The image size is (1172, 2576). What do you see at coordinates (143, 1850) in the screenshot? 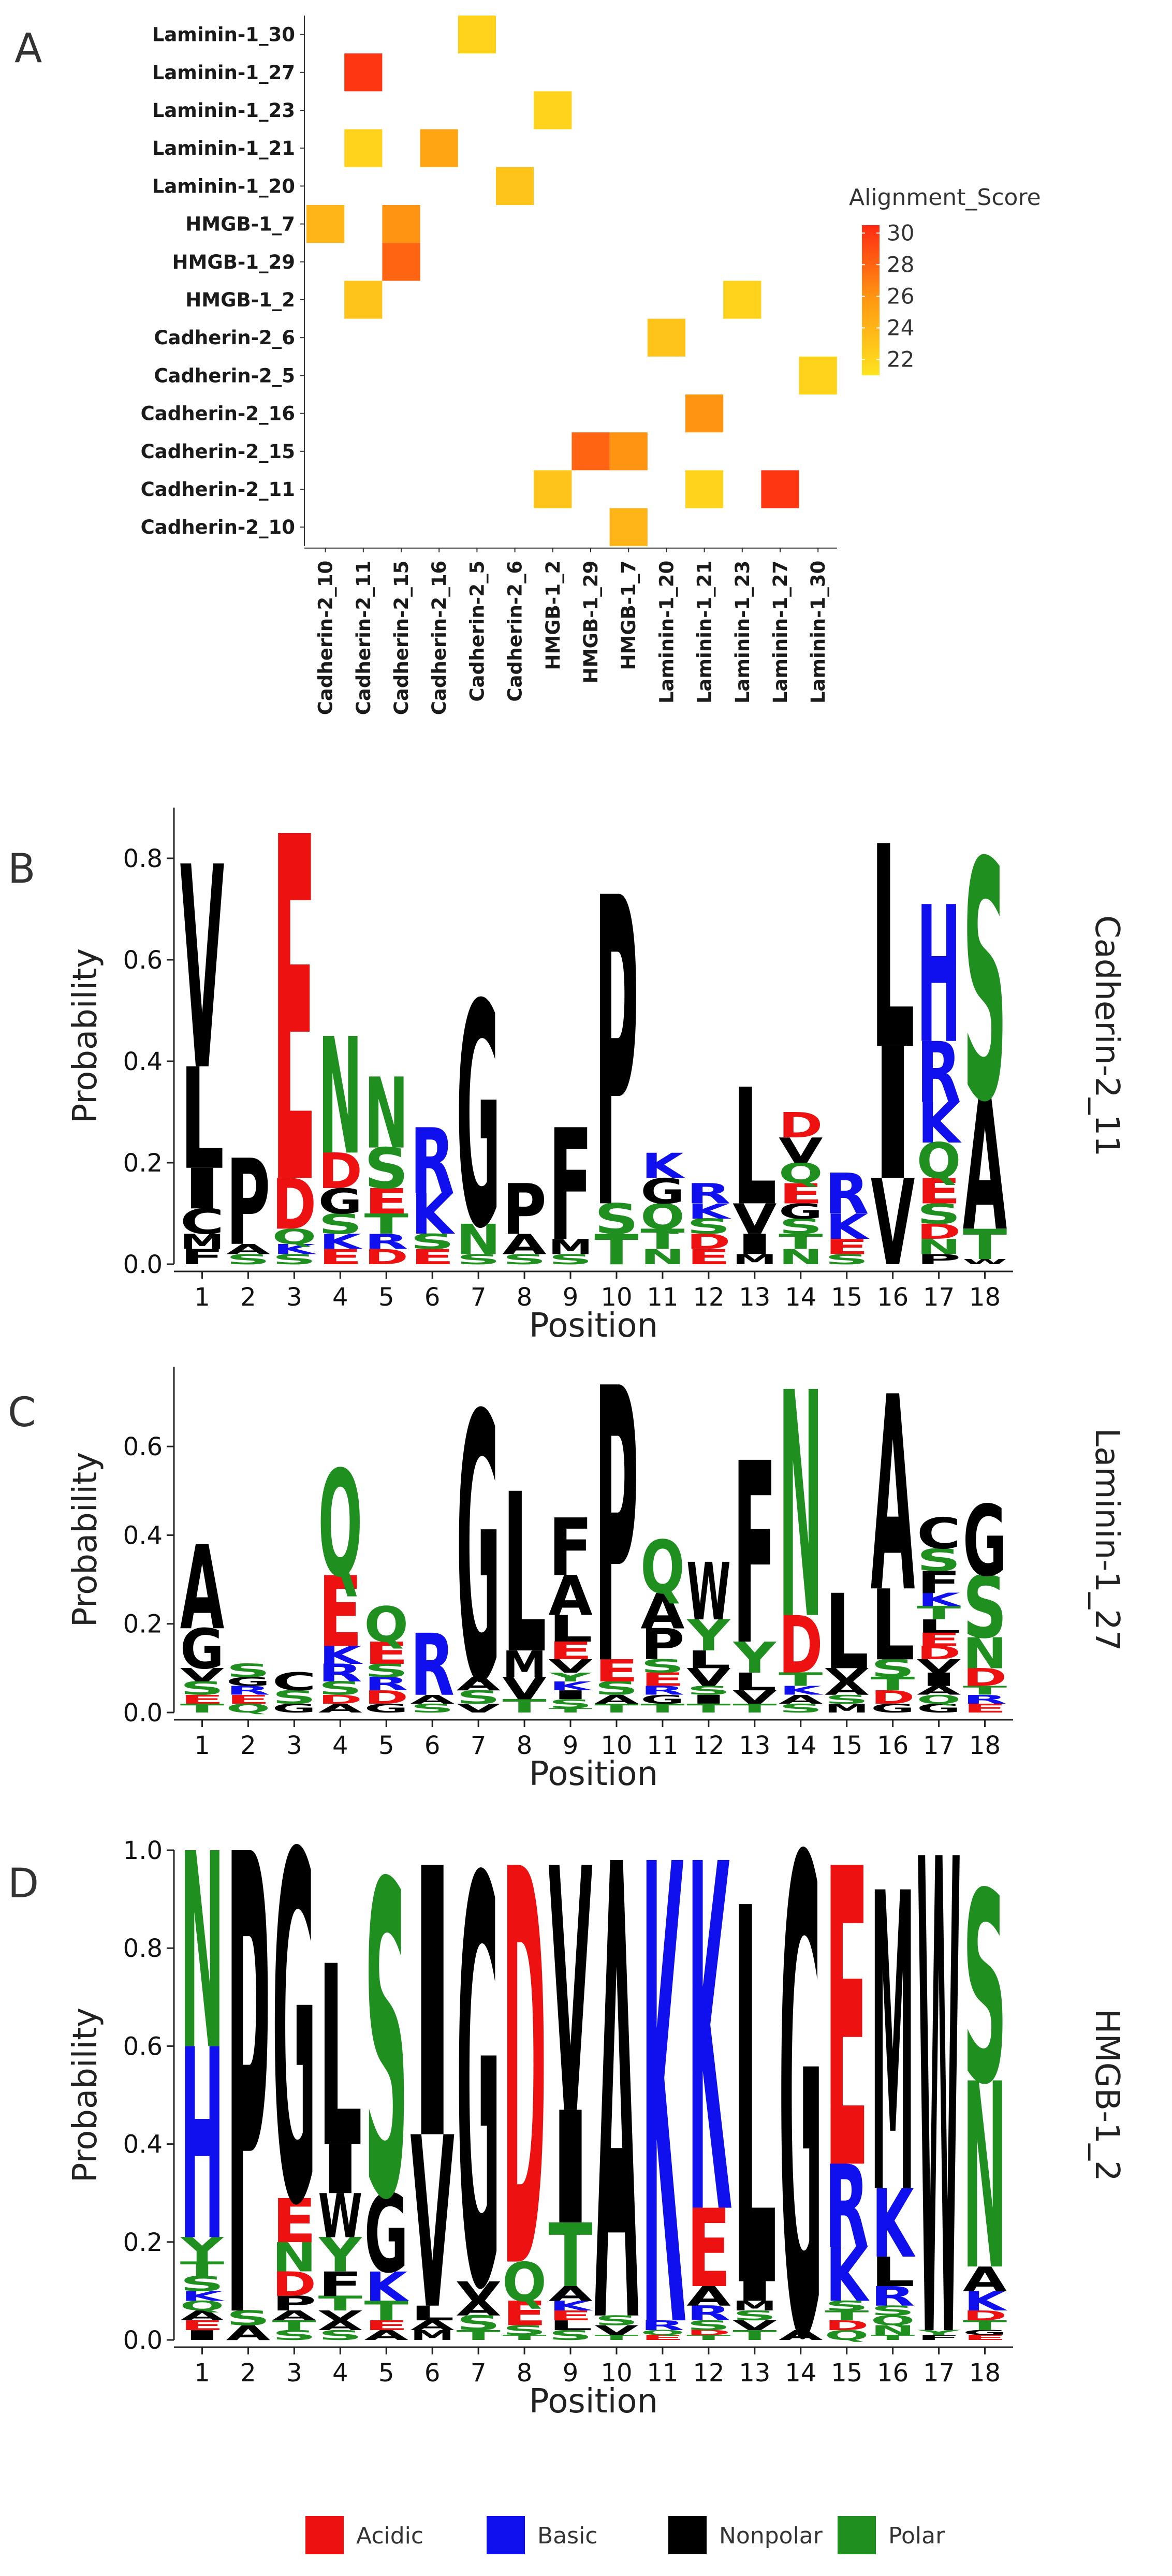
I see `logo-y-tick-label: 1.0` at bounding box center [143, 1850].